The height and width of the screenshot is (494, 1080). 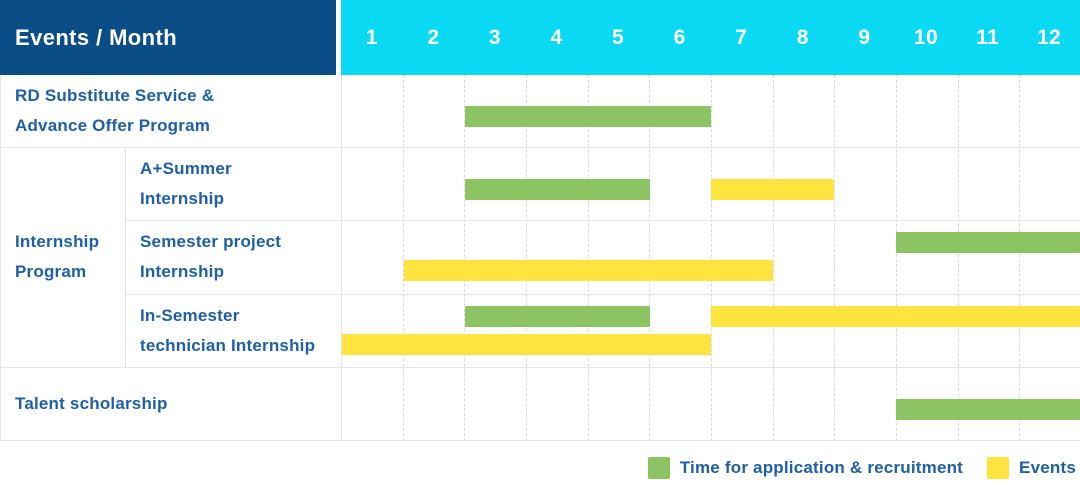 I want to click on month-label: 1, so click(x=371, y=37).